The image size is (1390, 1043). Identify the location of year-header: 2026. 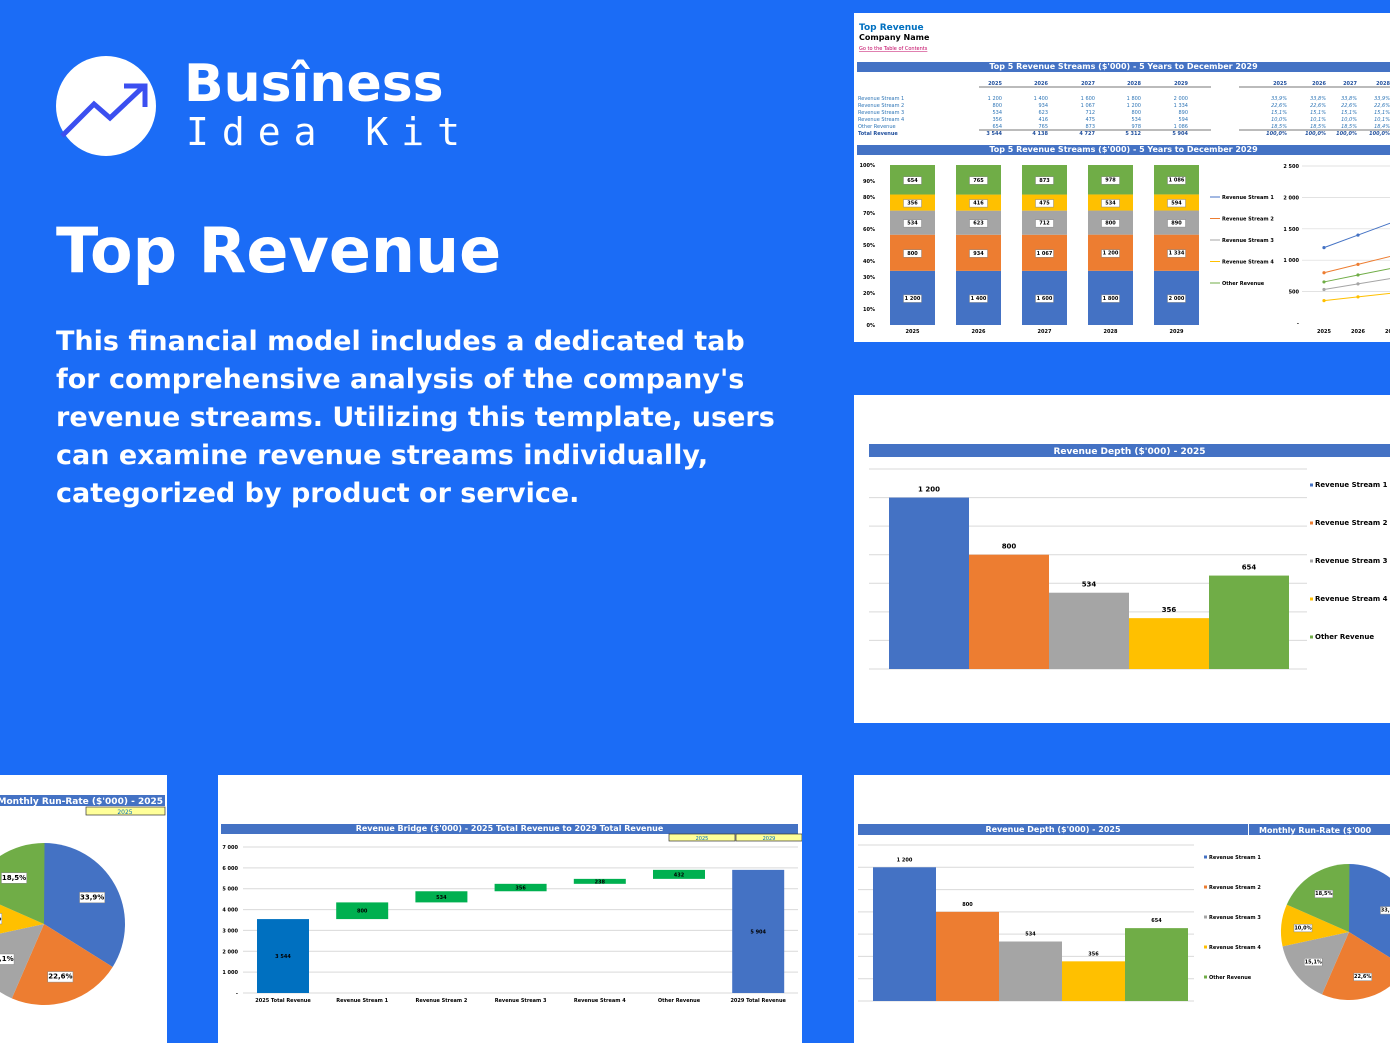
(1041, 84).